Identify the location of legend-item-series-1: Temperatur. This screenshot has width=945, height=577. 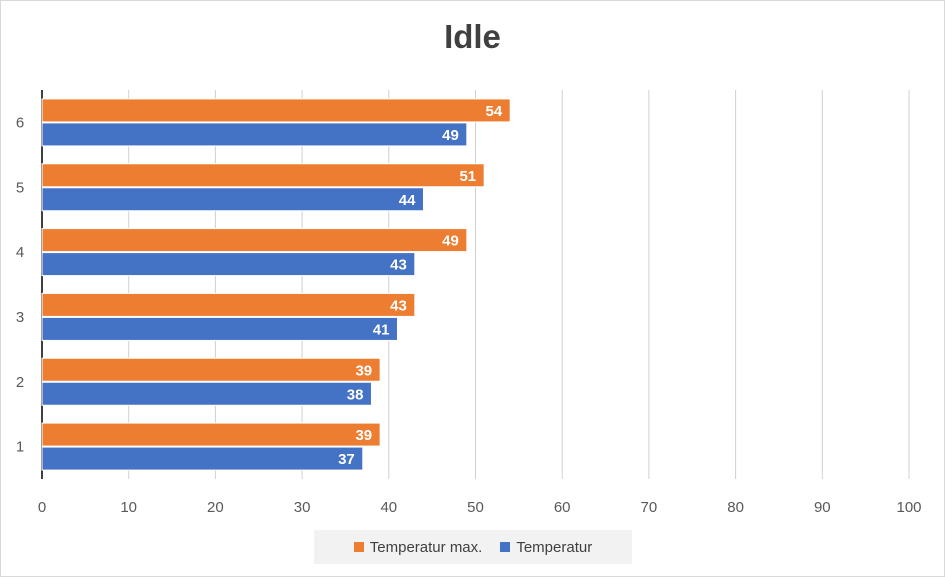
(546, 547).